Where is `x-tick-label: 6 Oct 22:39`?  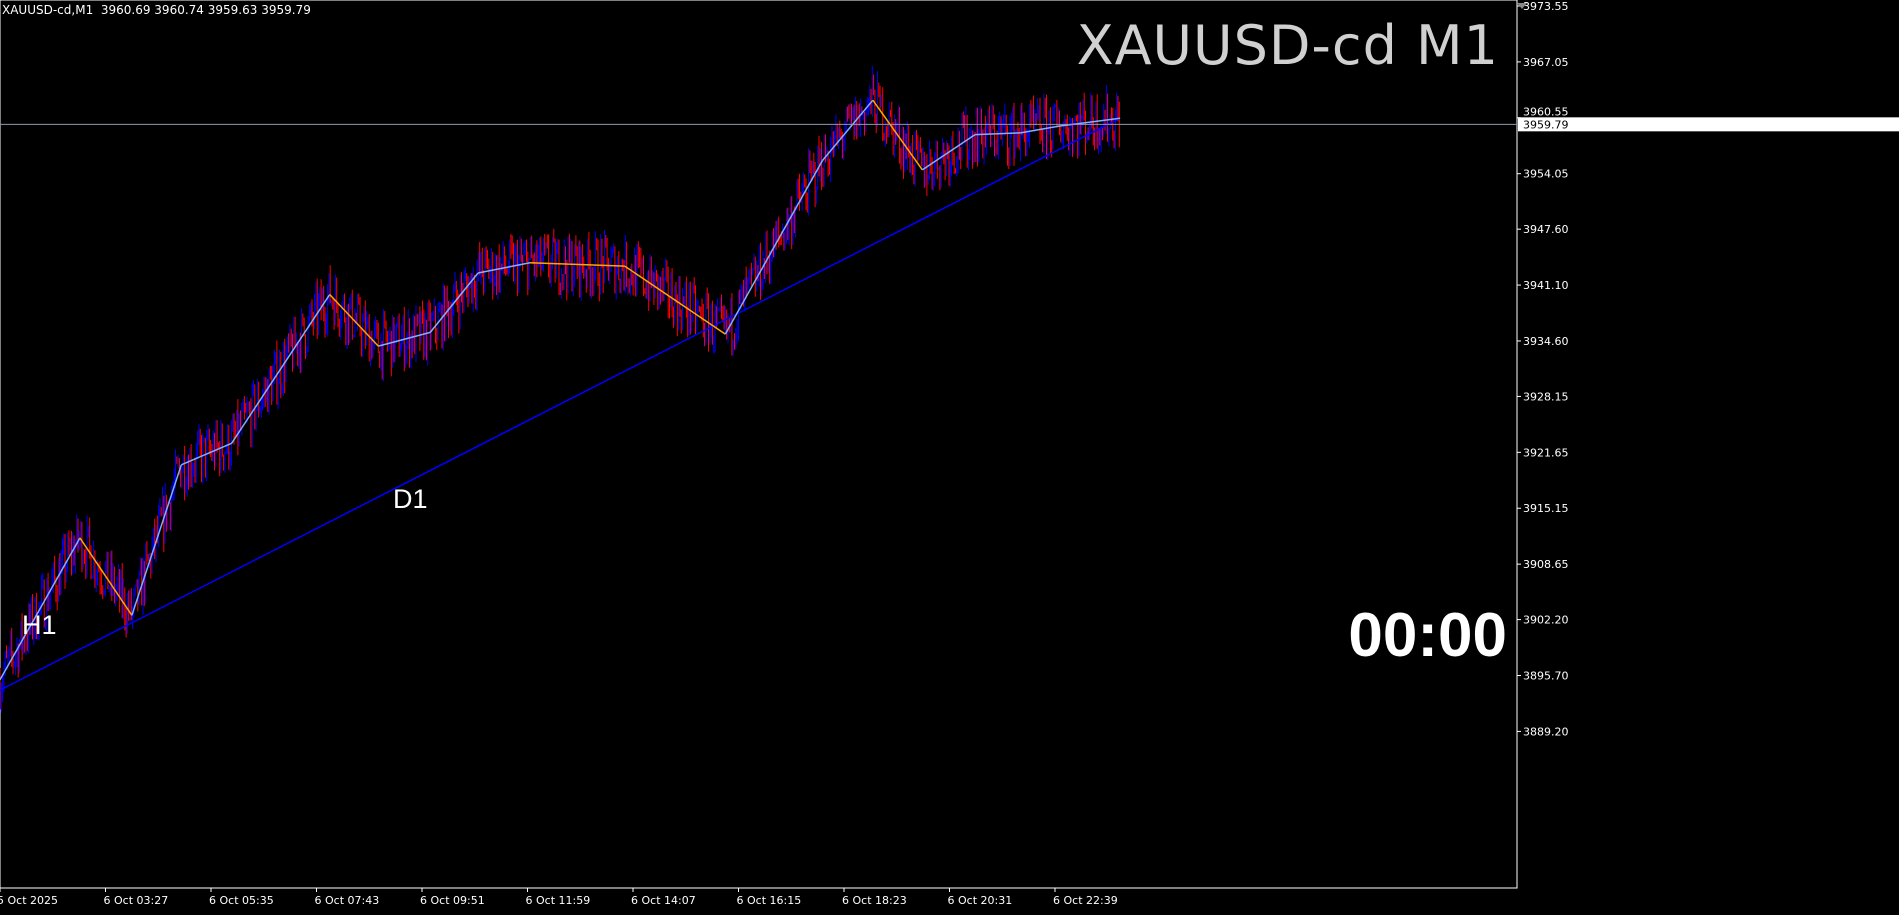 x-tick-label: 6 Oct 22:39 is located at coordinates (1085, 900).